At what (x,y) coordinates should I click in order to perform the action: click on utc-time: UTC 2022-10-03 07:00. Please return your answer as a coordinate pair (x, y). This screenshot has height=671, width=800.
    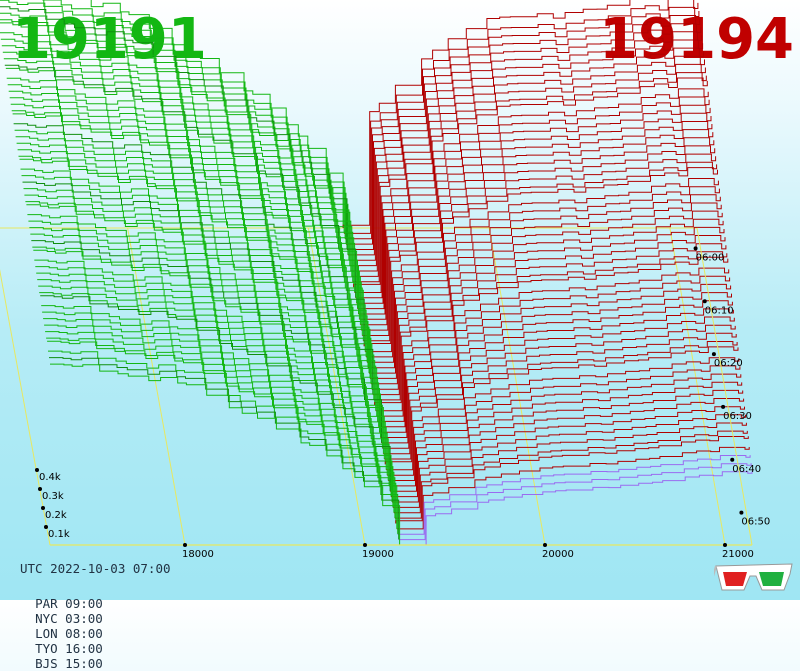
    Looking at the image, I should click on (95, 568).